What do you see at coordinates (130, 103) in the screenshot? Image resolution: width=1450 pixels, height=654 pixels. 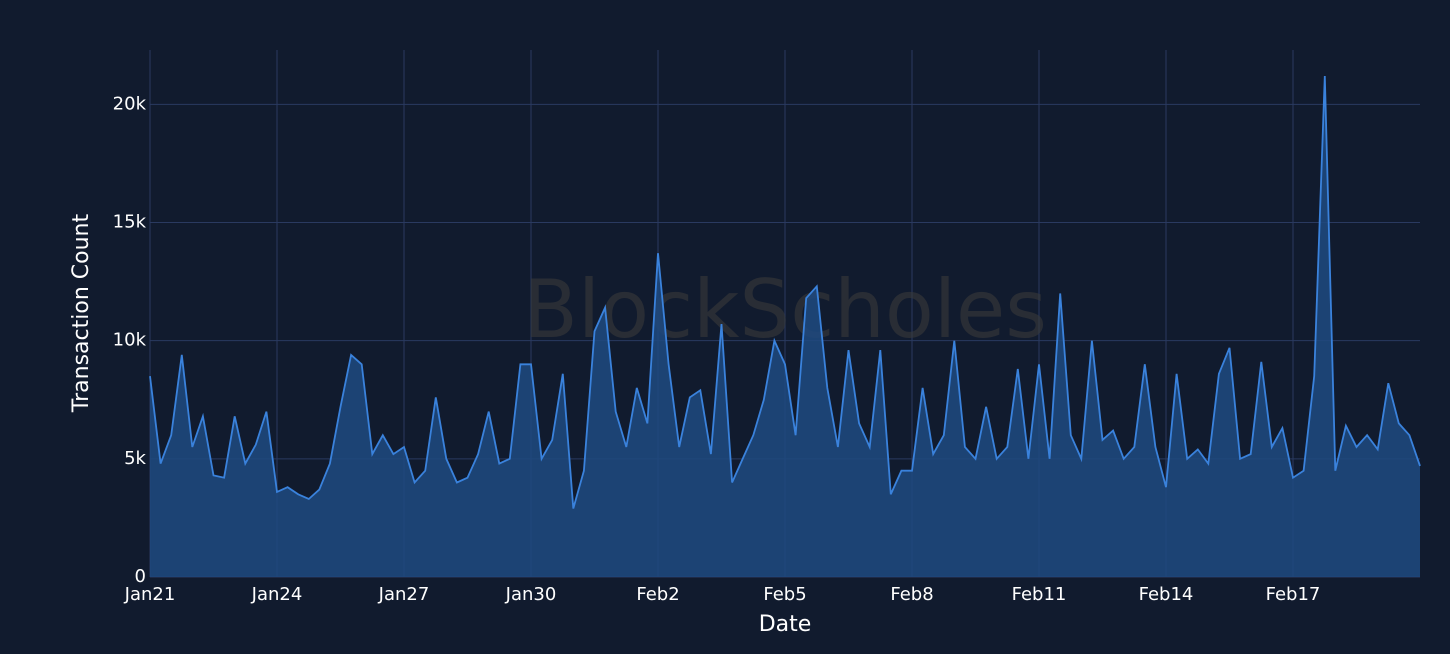 I see `y-tick-label: 20k` at bounding box center [130, 103].